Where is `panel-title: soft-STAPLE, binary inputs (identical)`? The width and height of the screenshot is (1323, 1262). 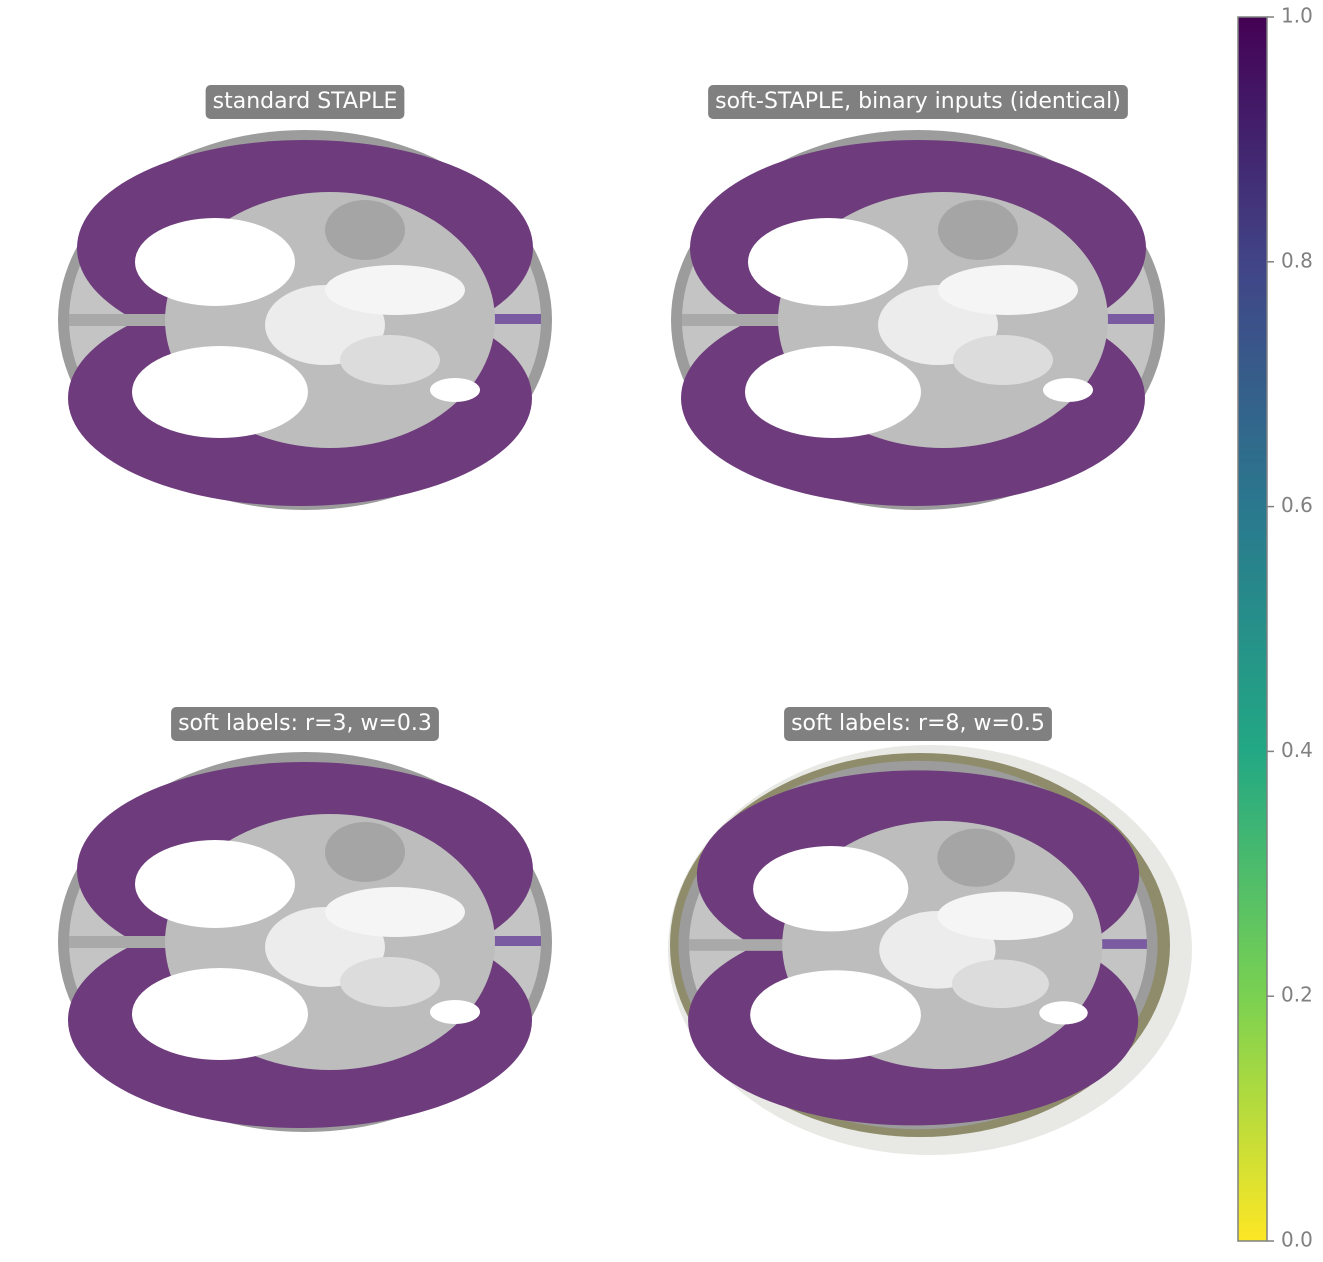
panel-title: soft-STAPLE, binary inputs (identical) is located at coordinates (918, 101).